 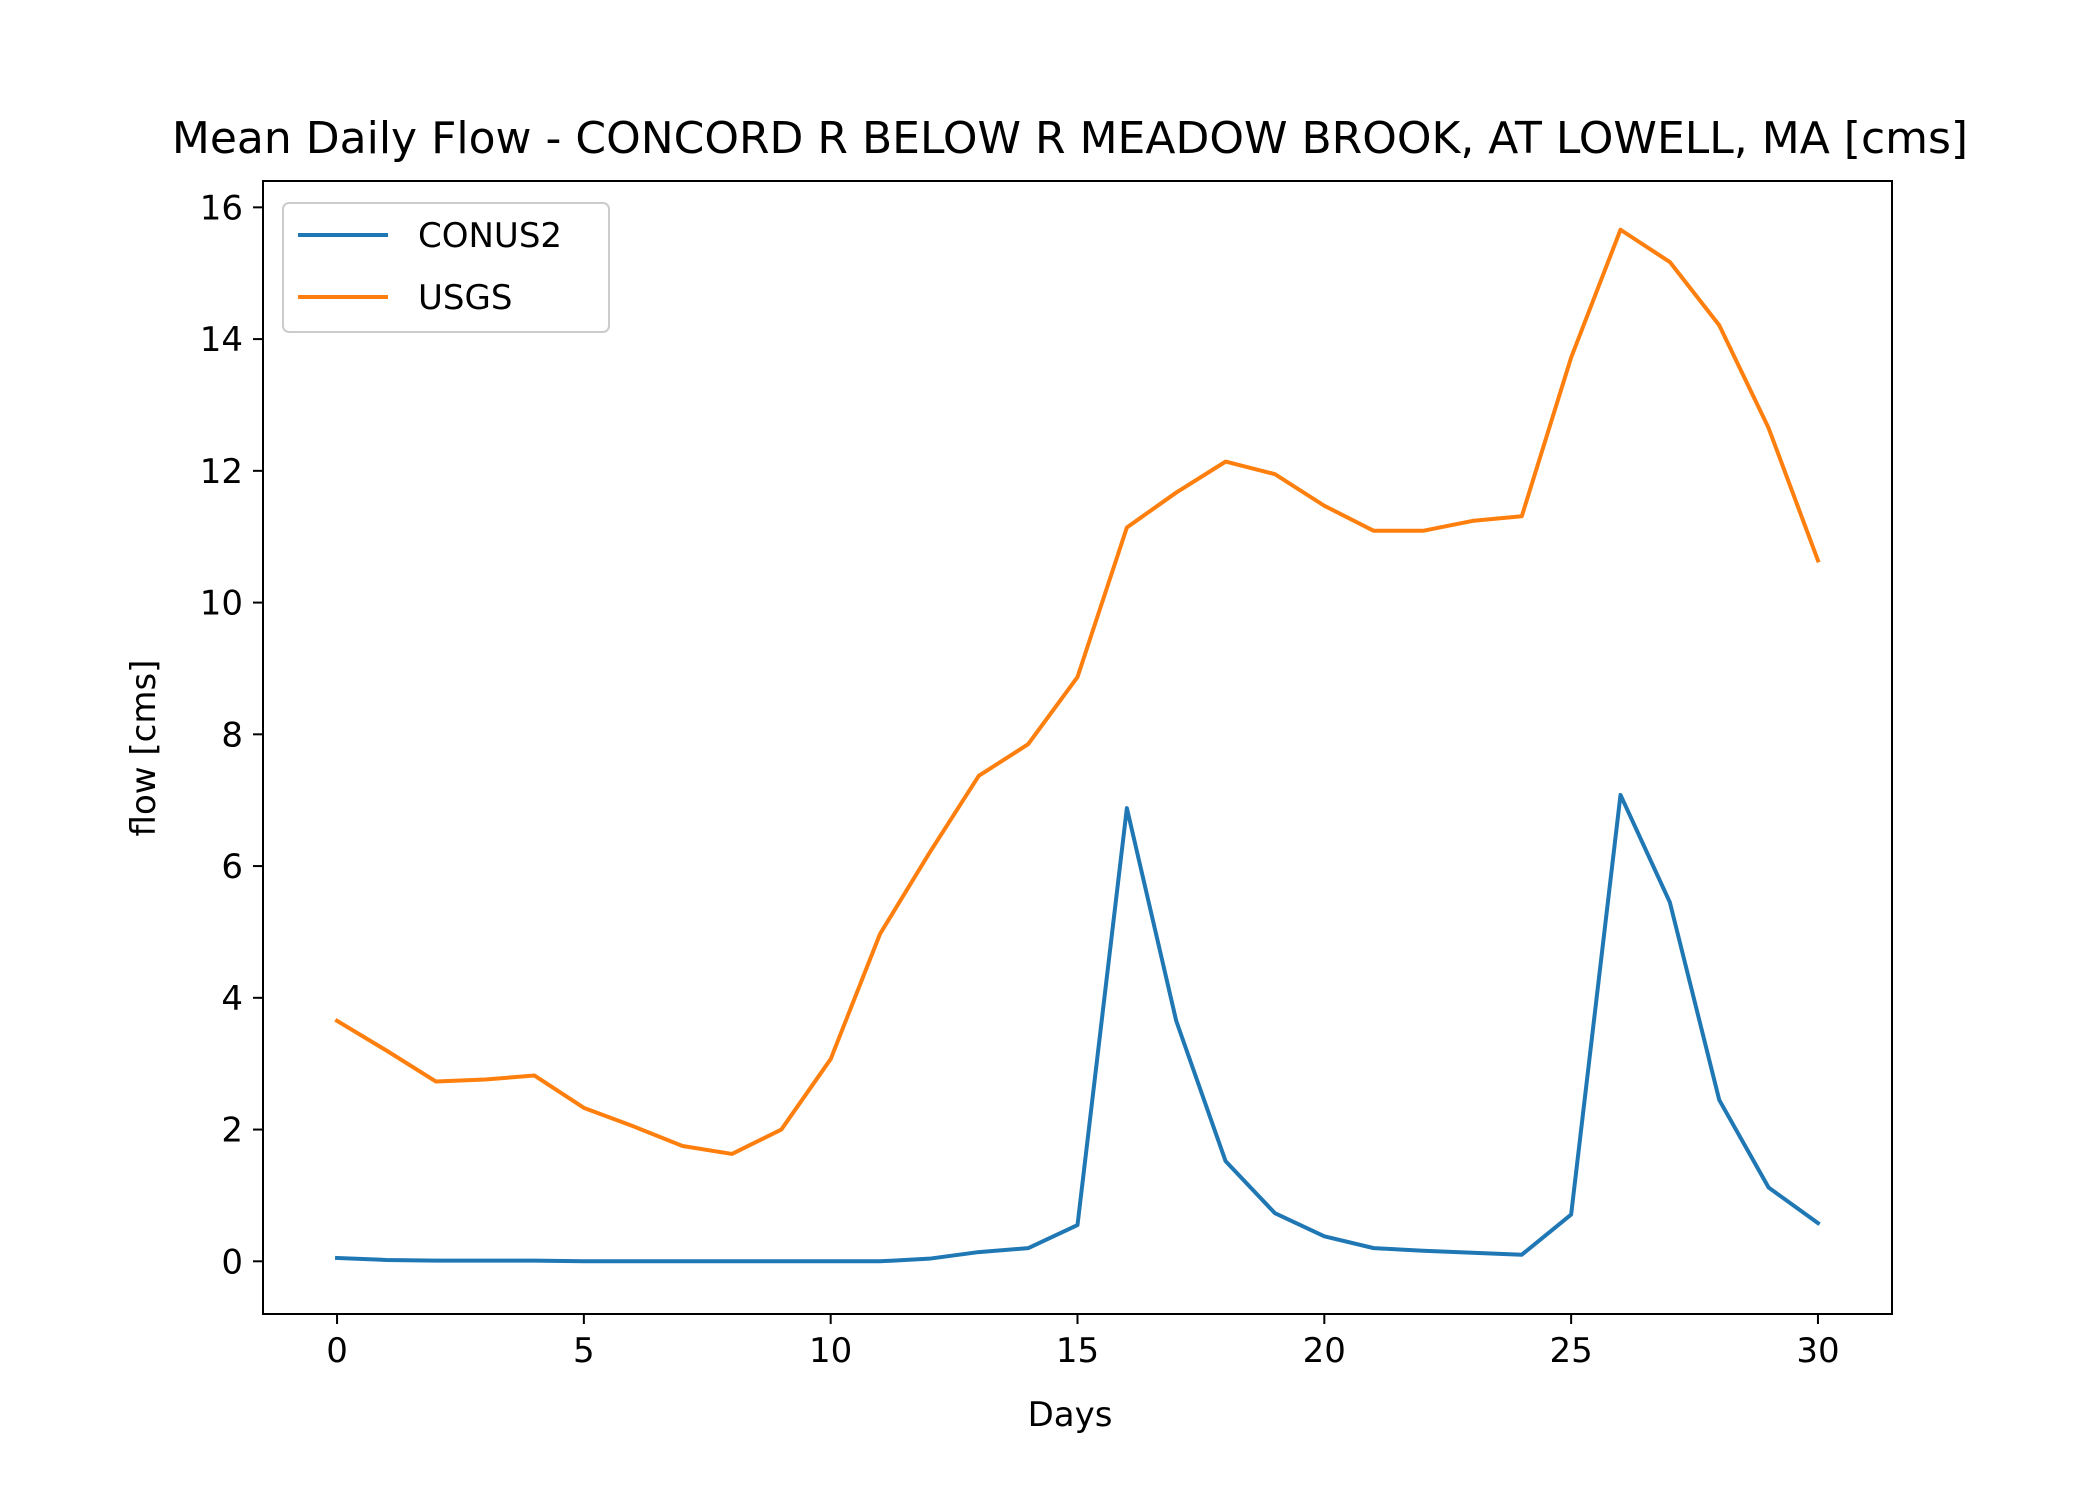 What do you see at coordinates (490, 236) in the screenshot?
I see `legend-label-conus2: CONUS2` at bounding box center [490, 236].